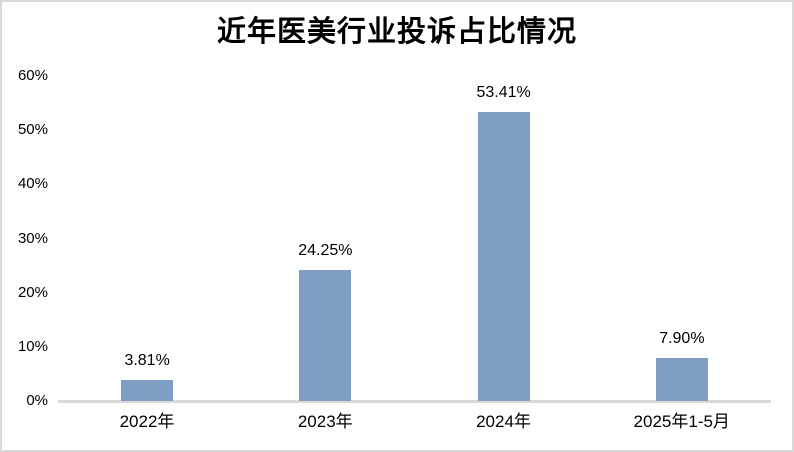 This screenshot has height=452, width=794. What do you see at coordinates (32, 184) in the screenshot?
I see `y-tick-label: 40%` at bounding box center [32, 184].